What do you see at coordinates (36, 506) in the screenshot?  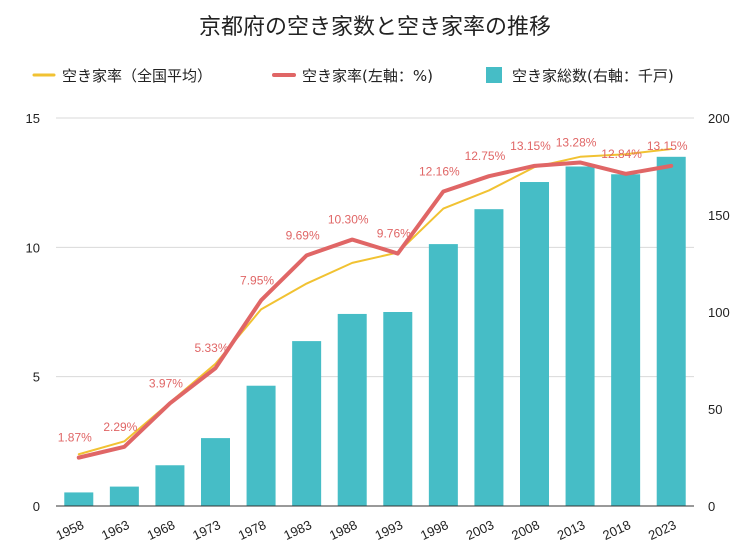 I see `left-axis-tick-label: 0` at bounding box center [36, 506].